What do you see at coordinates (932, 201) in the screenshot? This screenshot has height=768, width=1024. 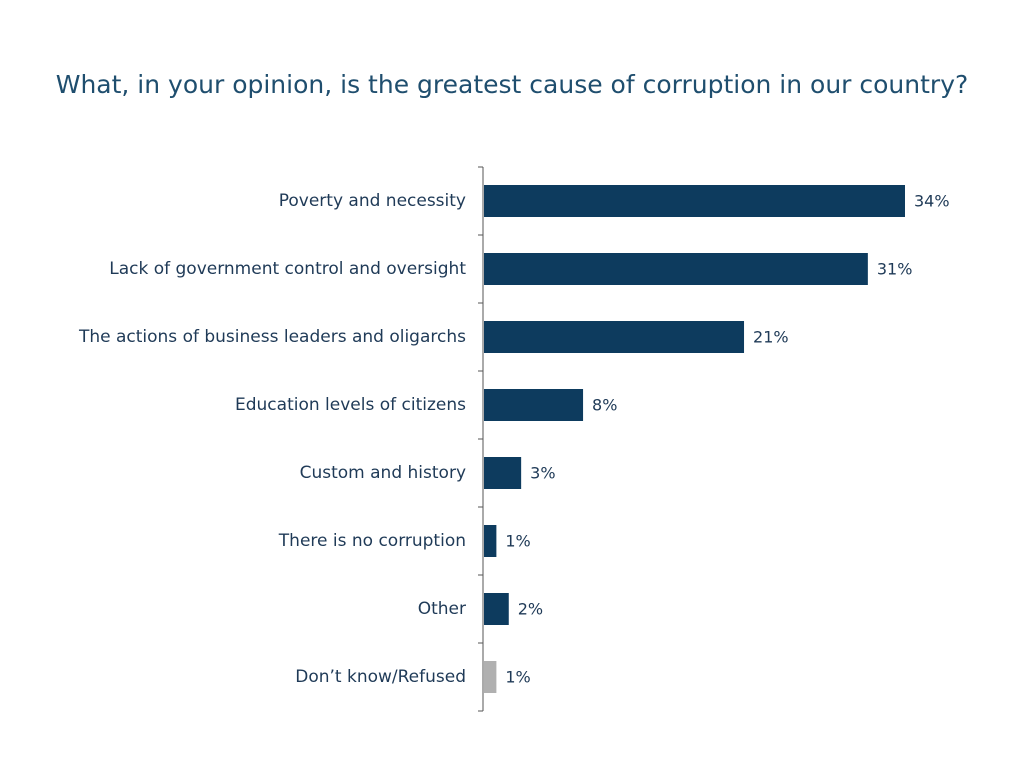 I see `data-label: 34%` at bounding box center [932, 201].